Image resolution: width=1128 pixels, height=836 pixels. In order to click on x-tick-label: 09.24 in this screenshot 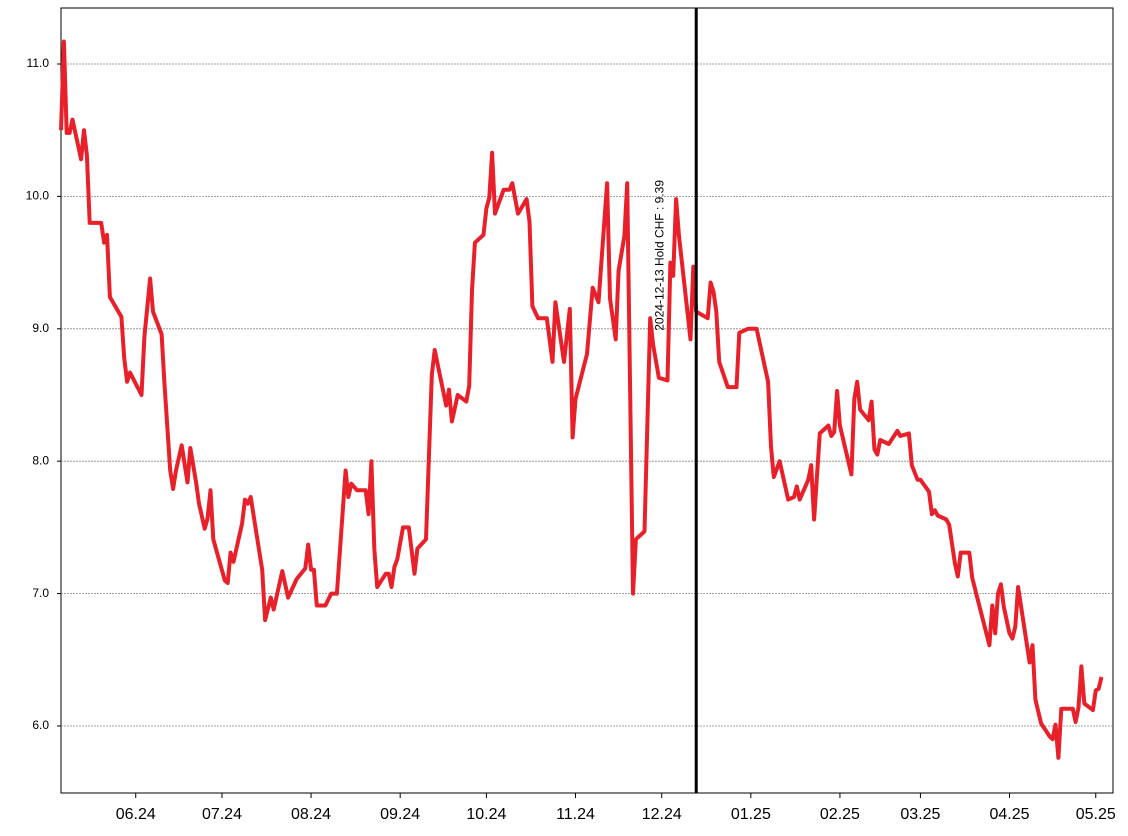, I will do `click(400, 814)`.